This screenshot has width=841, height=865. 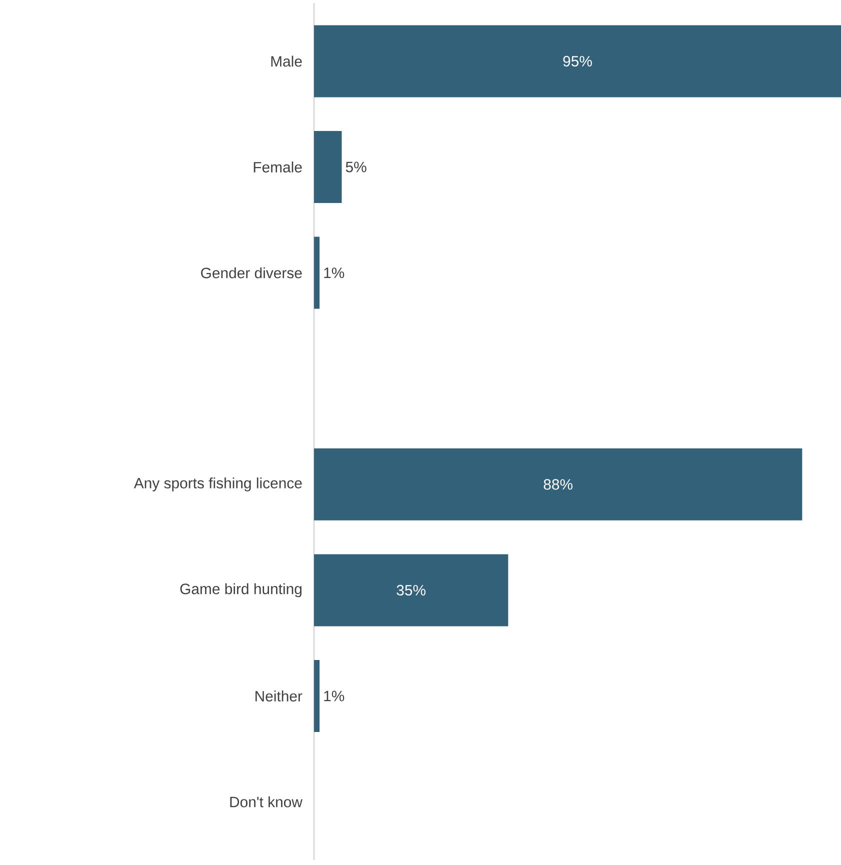 What do you see at coordinates (286, 61) in the screenshot?
I see `y-tick-label: Male` at bounding box center [286, 61].